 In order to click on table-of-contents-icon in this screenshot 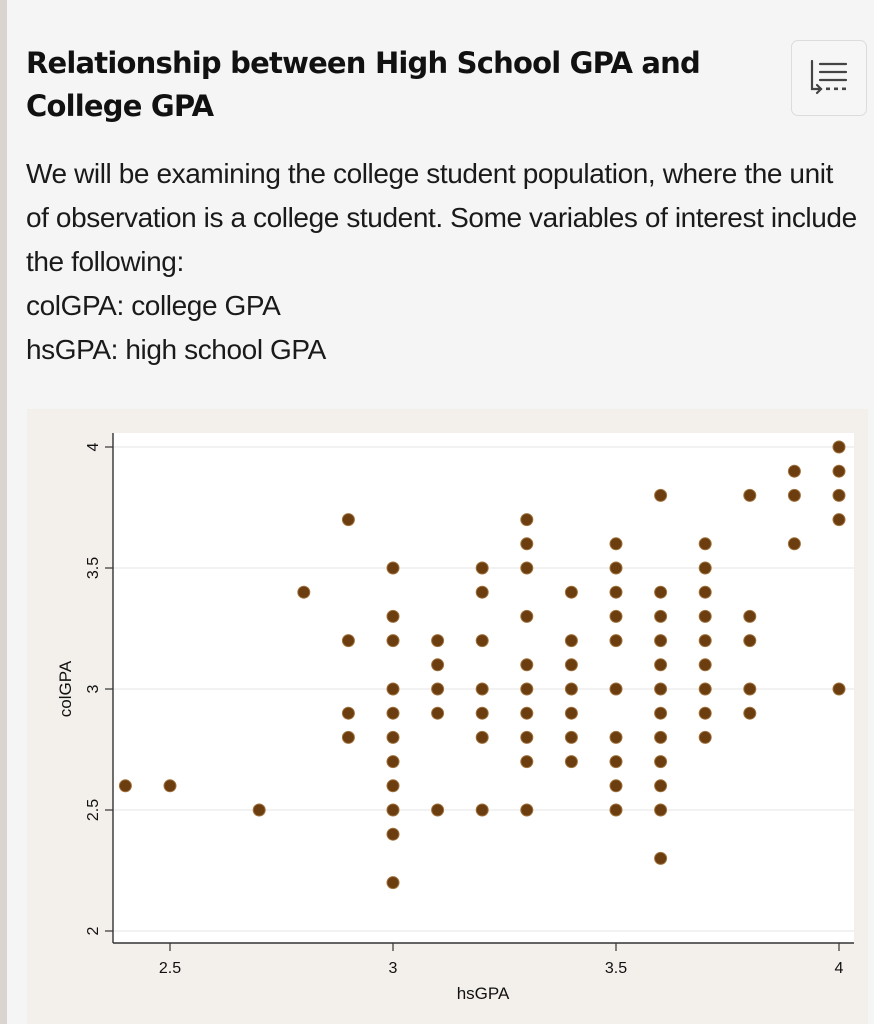, I will do `click(829, 77)`.